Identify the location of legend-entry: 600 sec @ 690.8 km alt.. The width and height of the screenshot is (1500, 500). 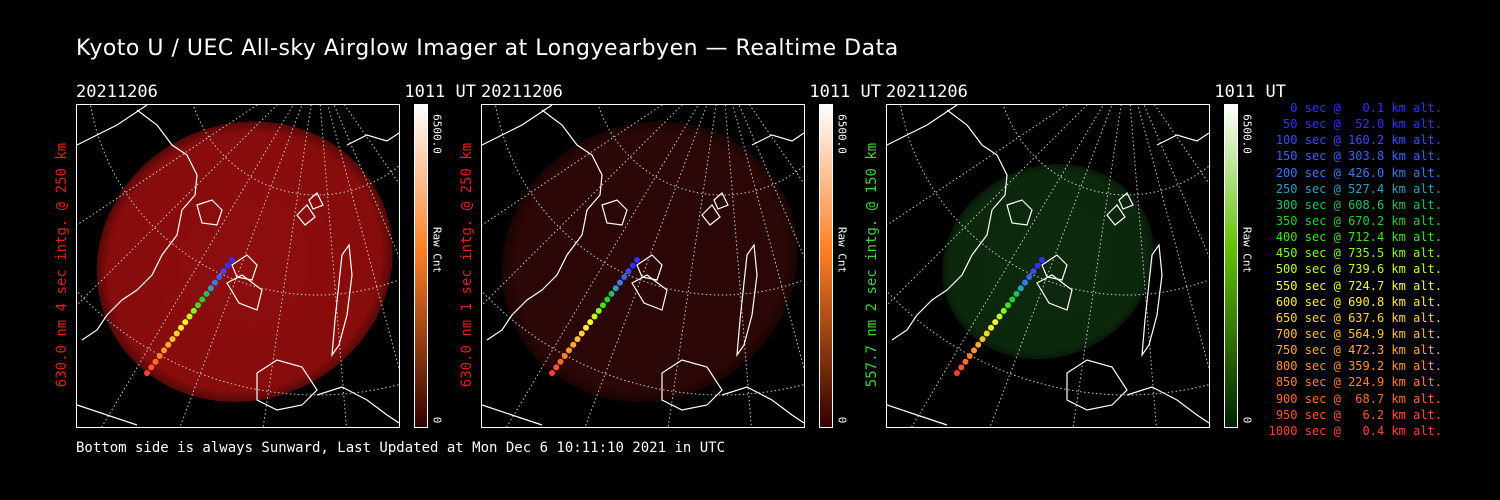
(1358, 301).